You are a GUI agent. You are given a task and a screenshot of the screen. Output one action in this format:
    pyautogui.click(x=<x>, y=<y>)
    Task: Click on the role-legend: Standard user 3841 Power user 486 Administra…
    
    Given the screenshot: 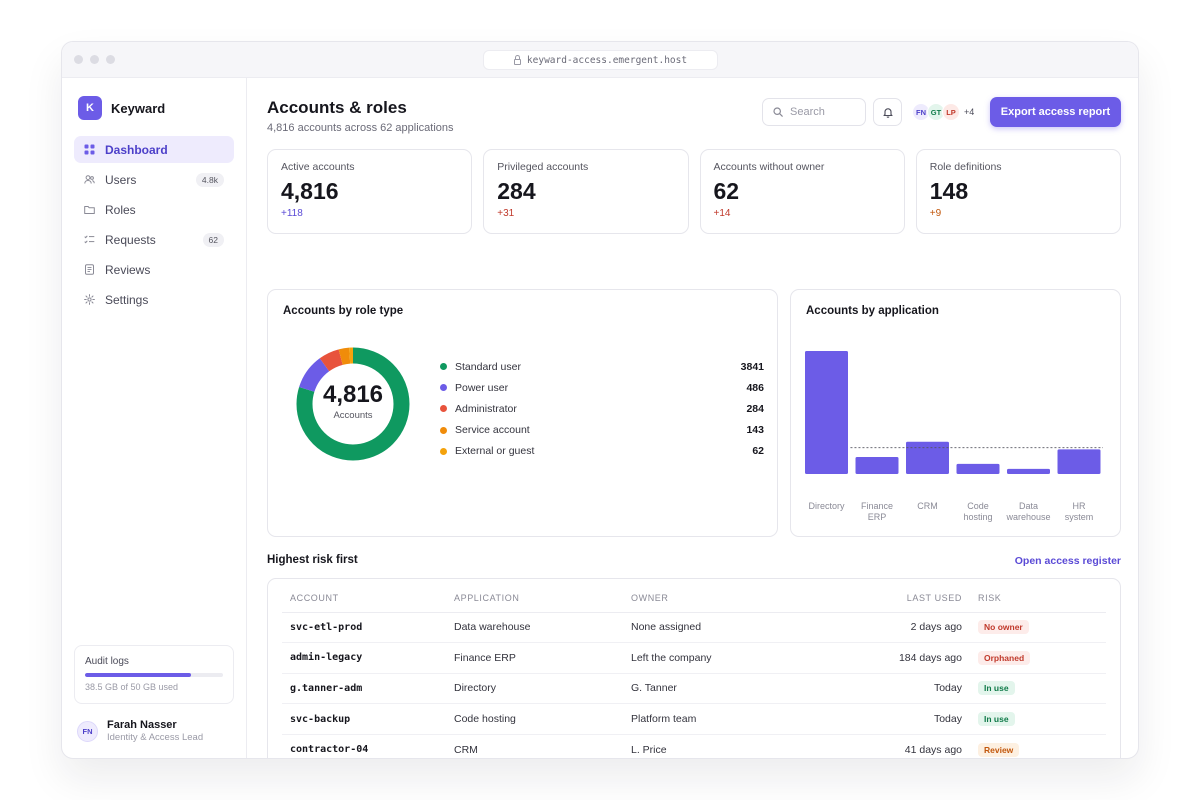 What is the action you would take?
    pyautogui.click(x=602, y=409)
    